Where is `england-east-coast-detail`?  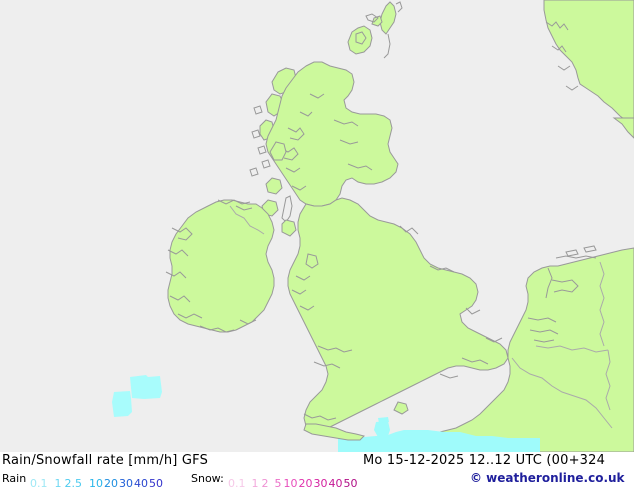
england-east-coast-detail is located at coordinates (451, 284).